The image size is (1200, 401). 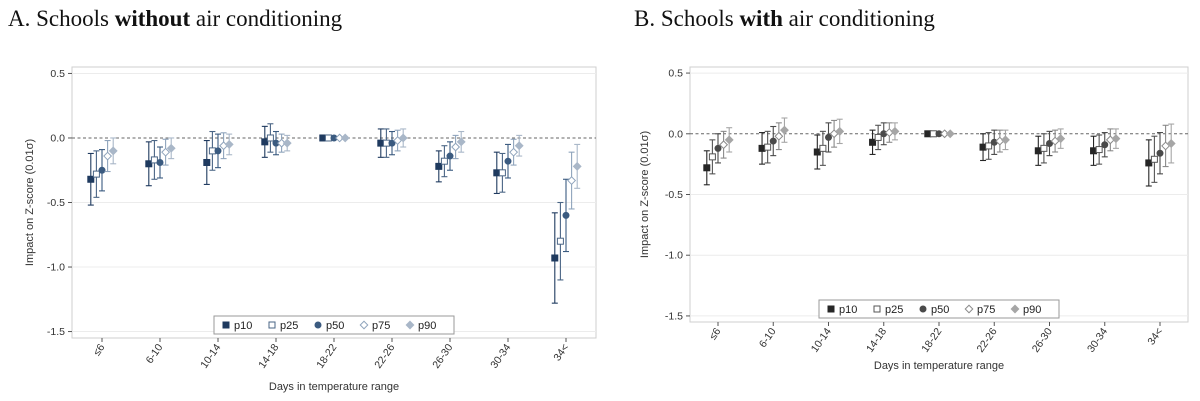 What do you see at coordinates (175, 19) in the screenshot?
I see `panel-title: A. Schools without air conditioning` at bounding box center [175, 19].